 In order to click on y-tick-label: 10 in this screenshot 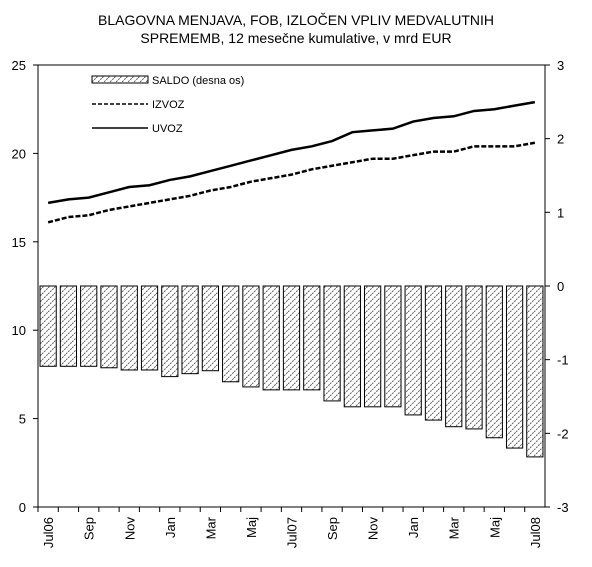, I will do `click(19, 330)`.